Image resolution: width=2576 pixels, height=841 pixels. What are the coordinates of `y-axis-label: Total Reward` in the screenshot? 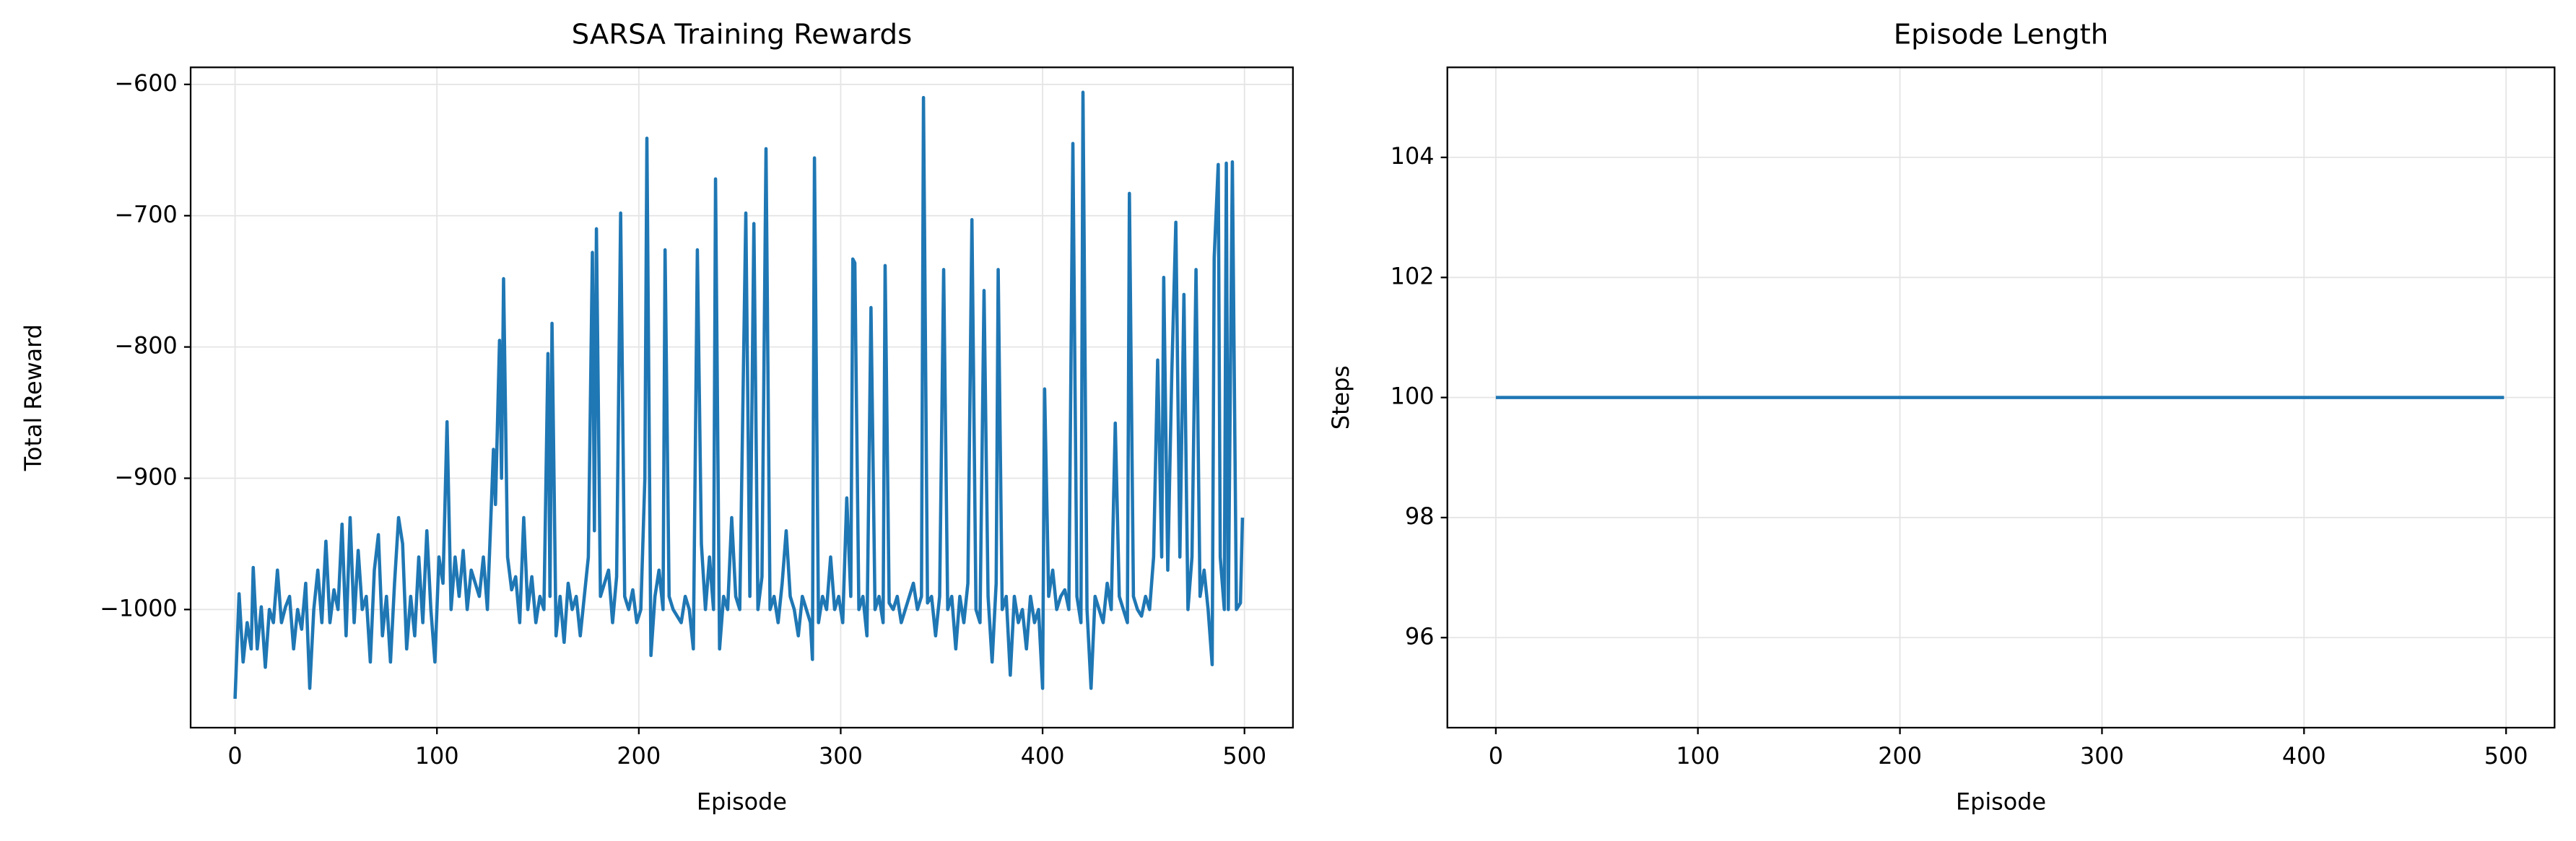 It's located at (33, 397).